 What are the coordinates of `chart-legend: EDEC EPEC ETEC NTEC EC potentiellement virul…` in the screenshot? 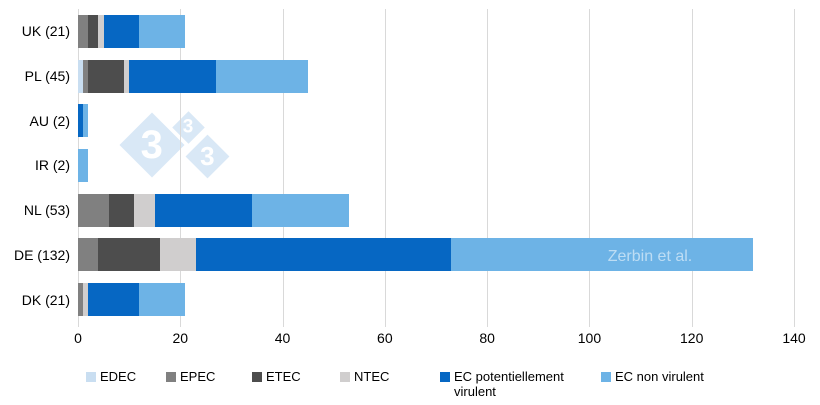 It's located at (410, 387).